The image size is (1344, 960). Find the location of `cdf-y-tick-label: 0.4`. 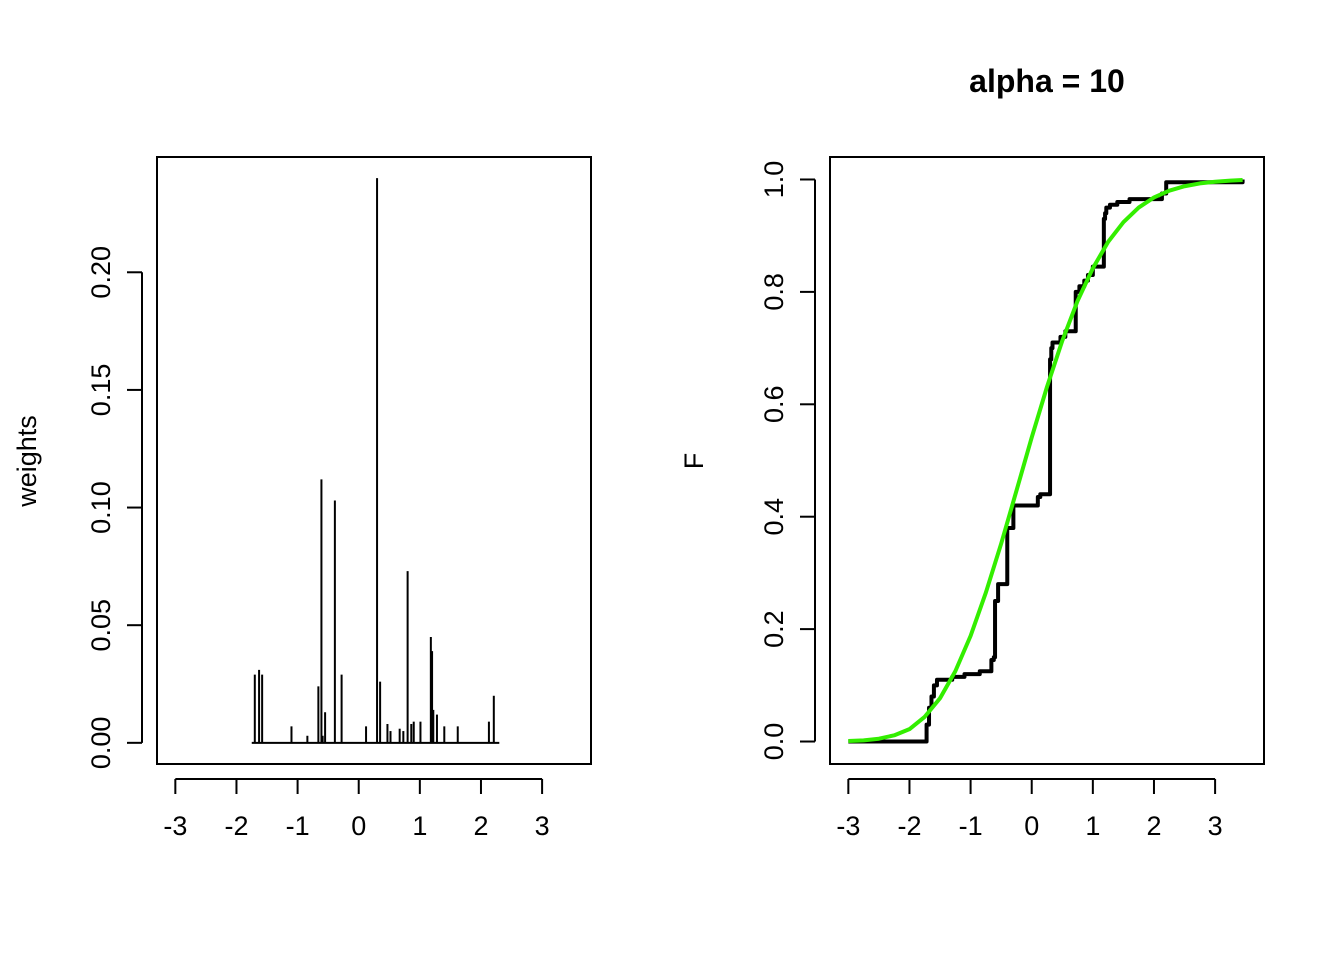

cdf-y-tick-label: 0.4 is located at coordinates (774, 517).